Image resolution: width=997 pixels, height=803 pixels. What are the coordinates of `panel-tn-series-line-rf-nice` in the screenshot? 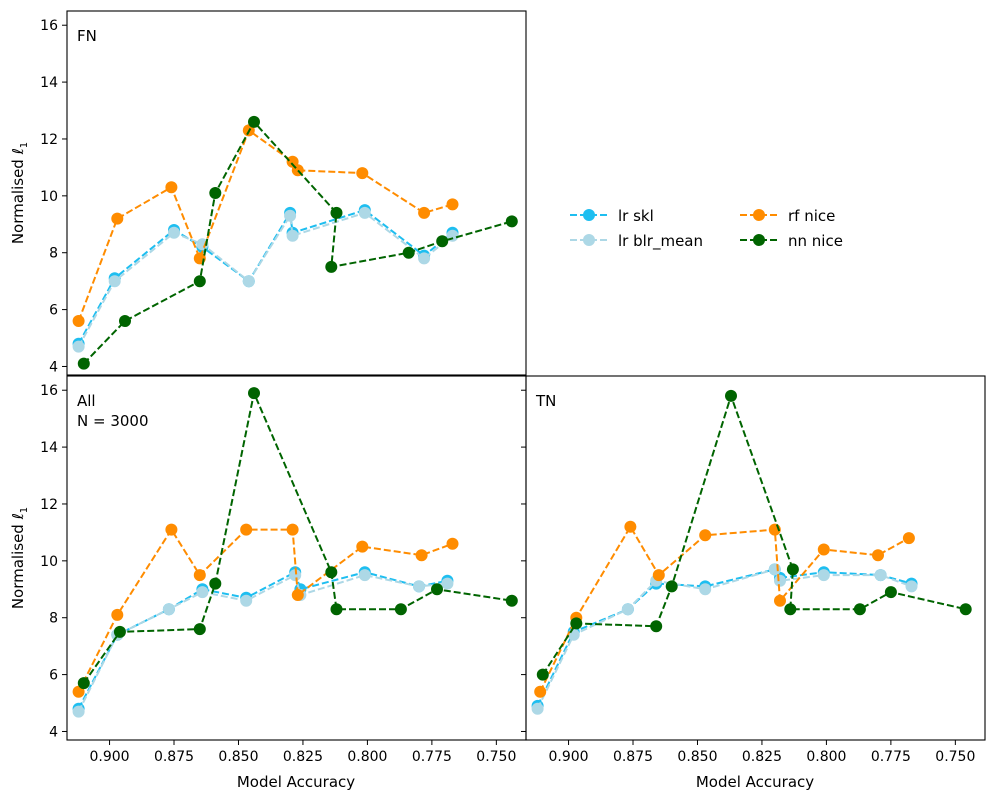 It's located at (724, 608).